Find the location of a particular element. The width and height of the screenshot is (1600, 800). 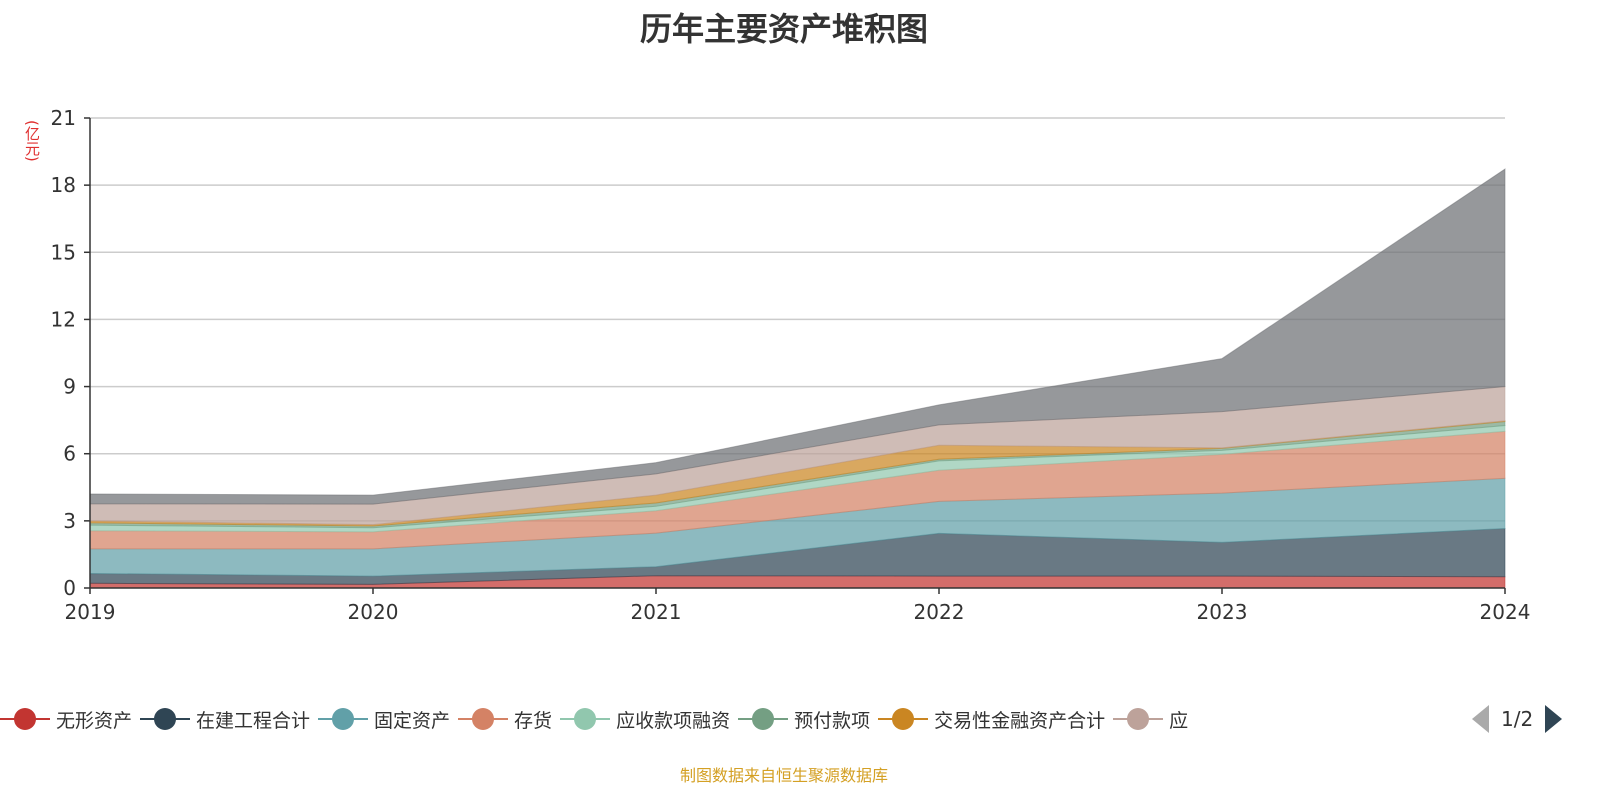

legend-item: 应收款项融资 is located at coordinates (645, 719).